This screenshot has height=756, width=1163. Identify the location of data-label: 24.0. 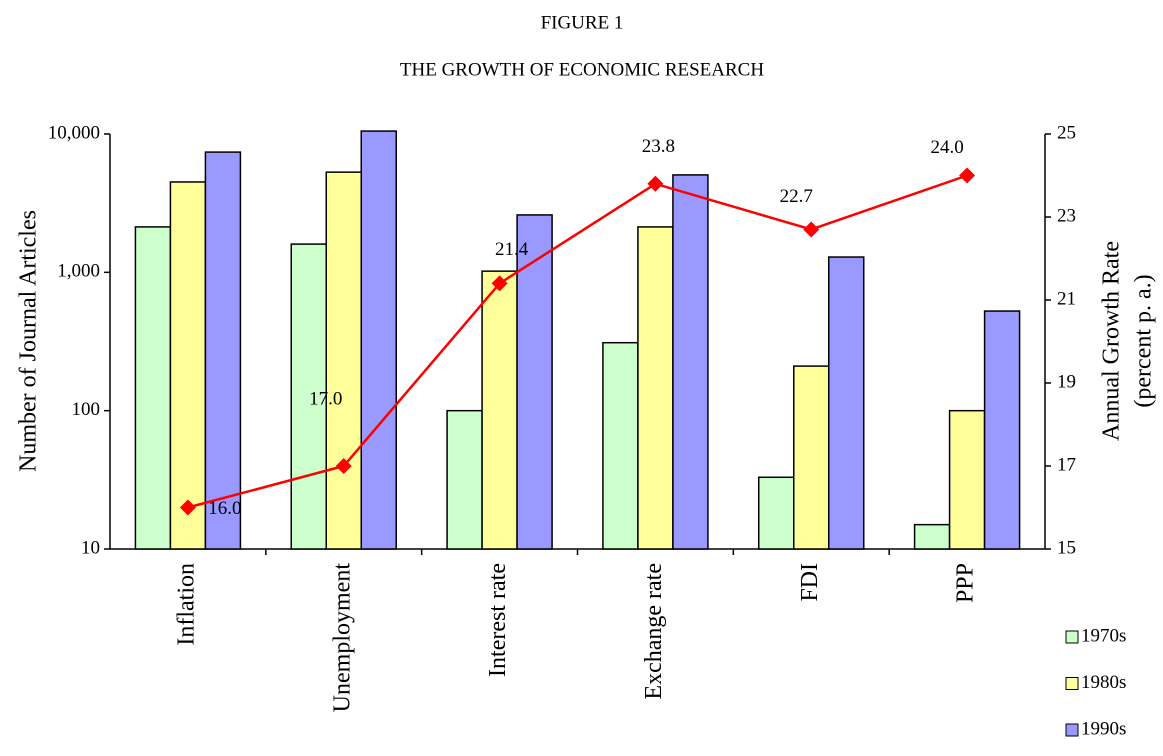
(946, 147).